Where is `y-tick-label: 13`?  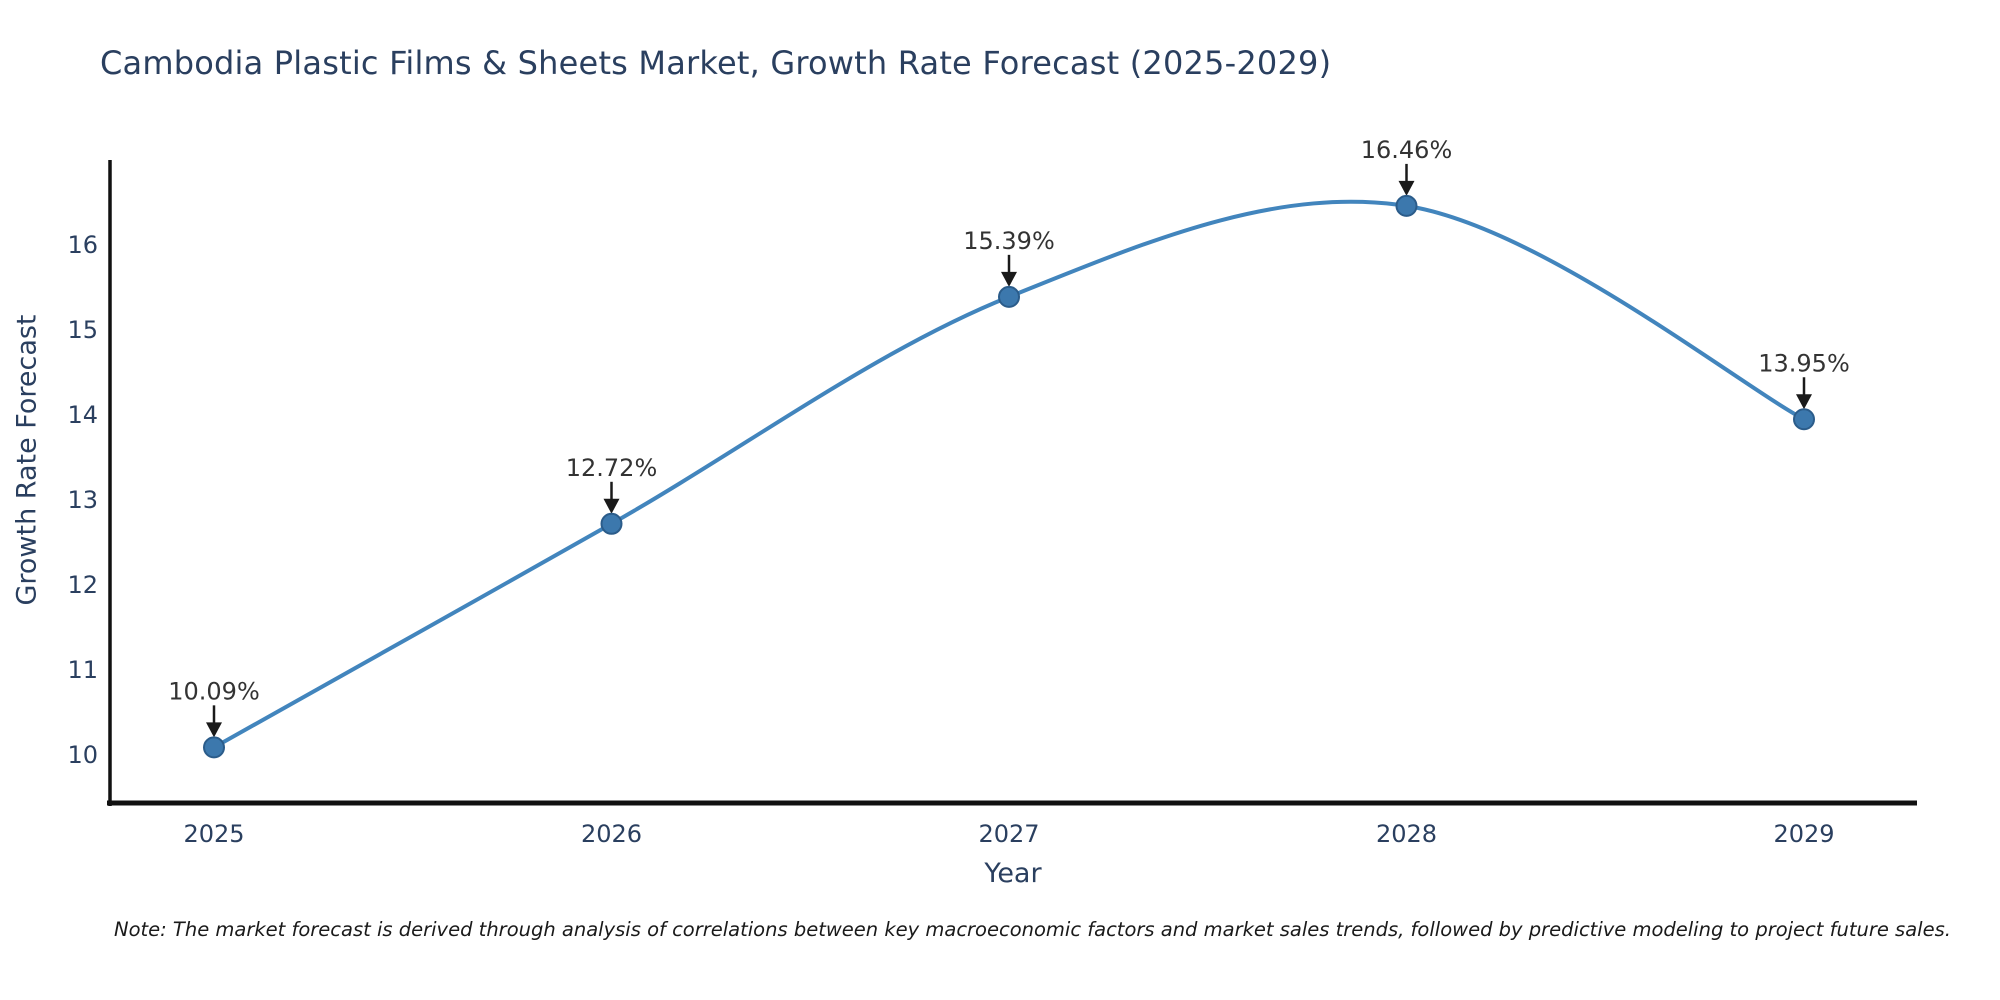
y-tick-label: 13 is located at coordinates (82, 500).